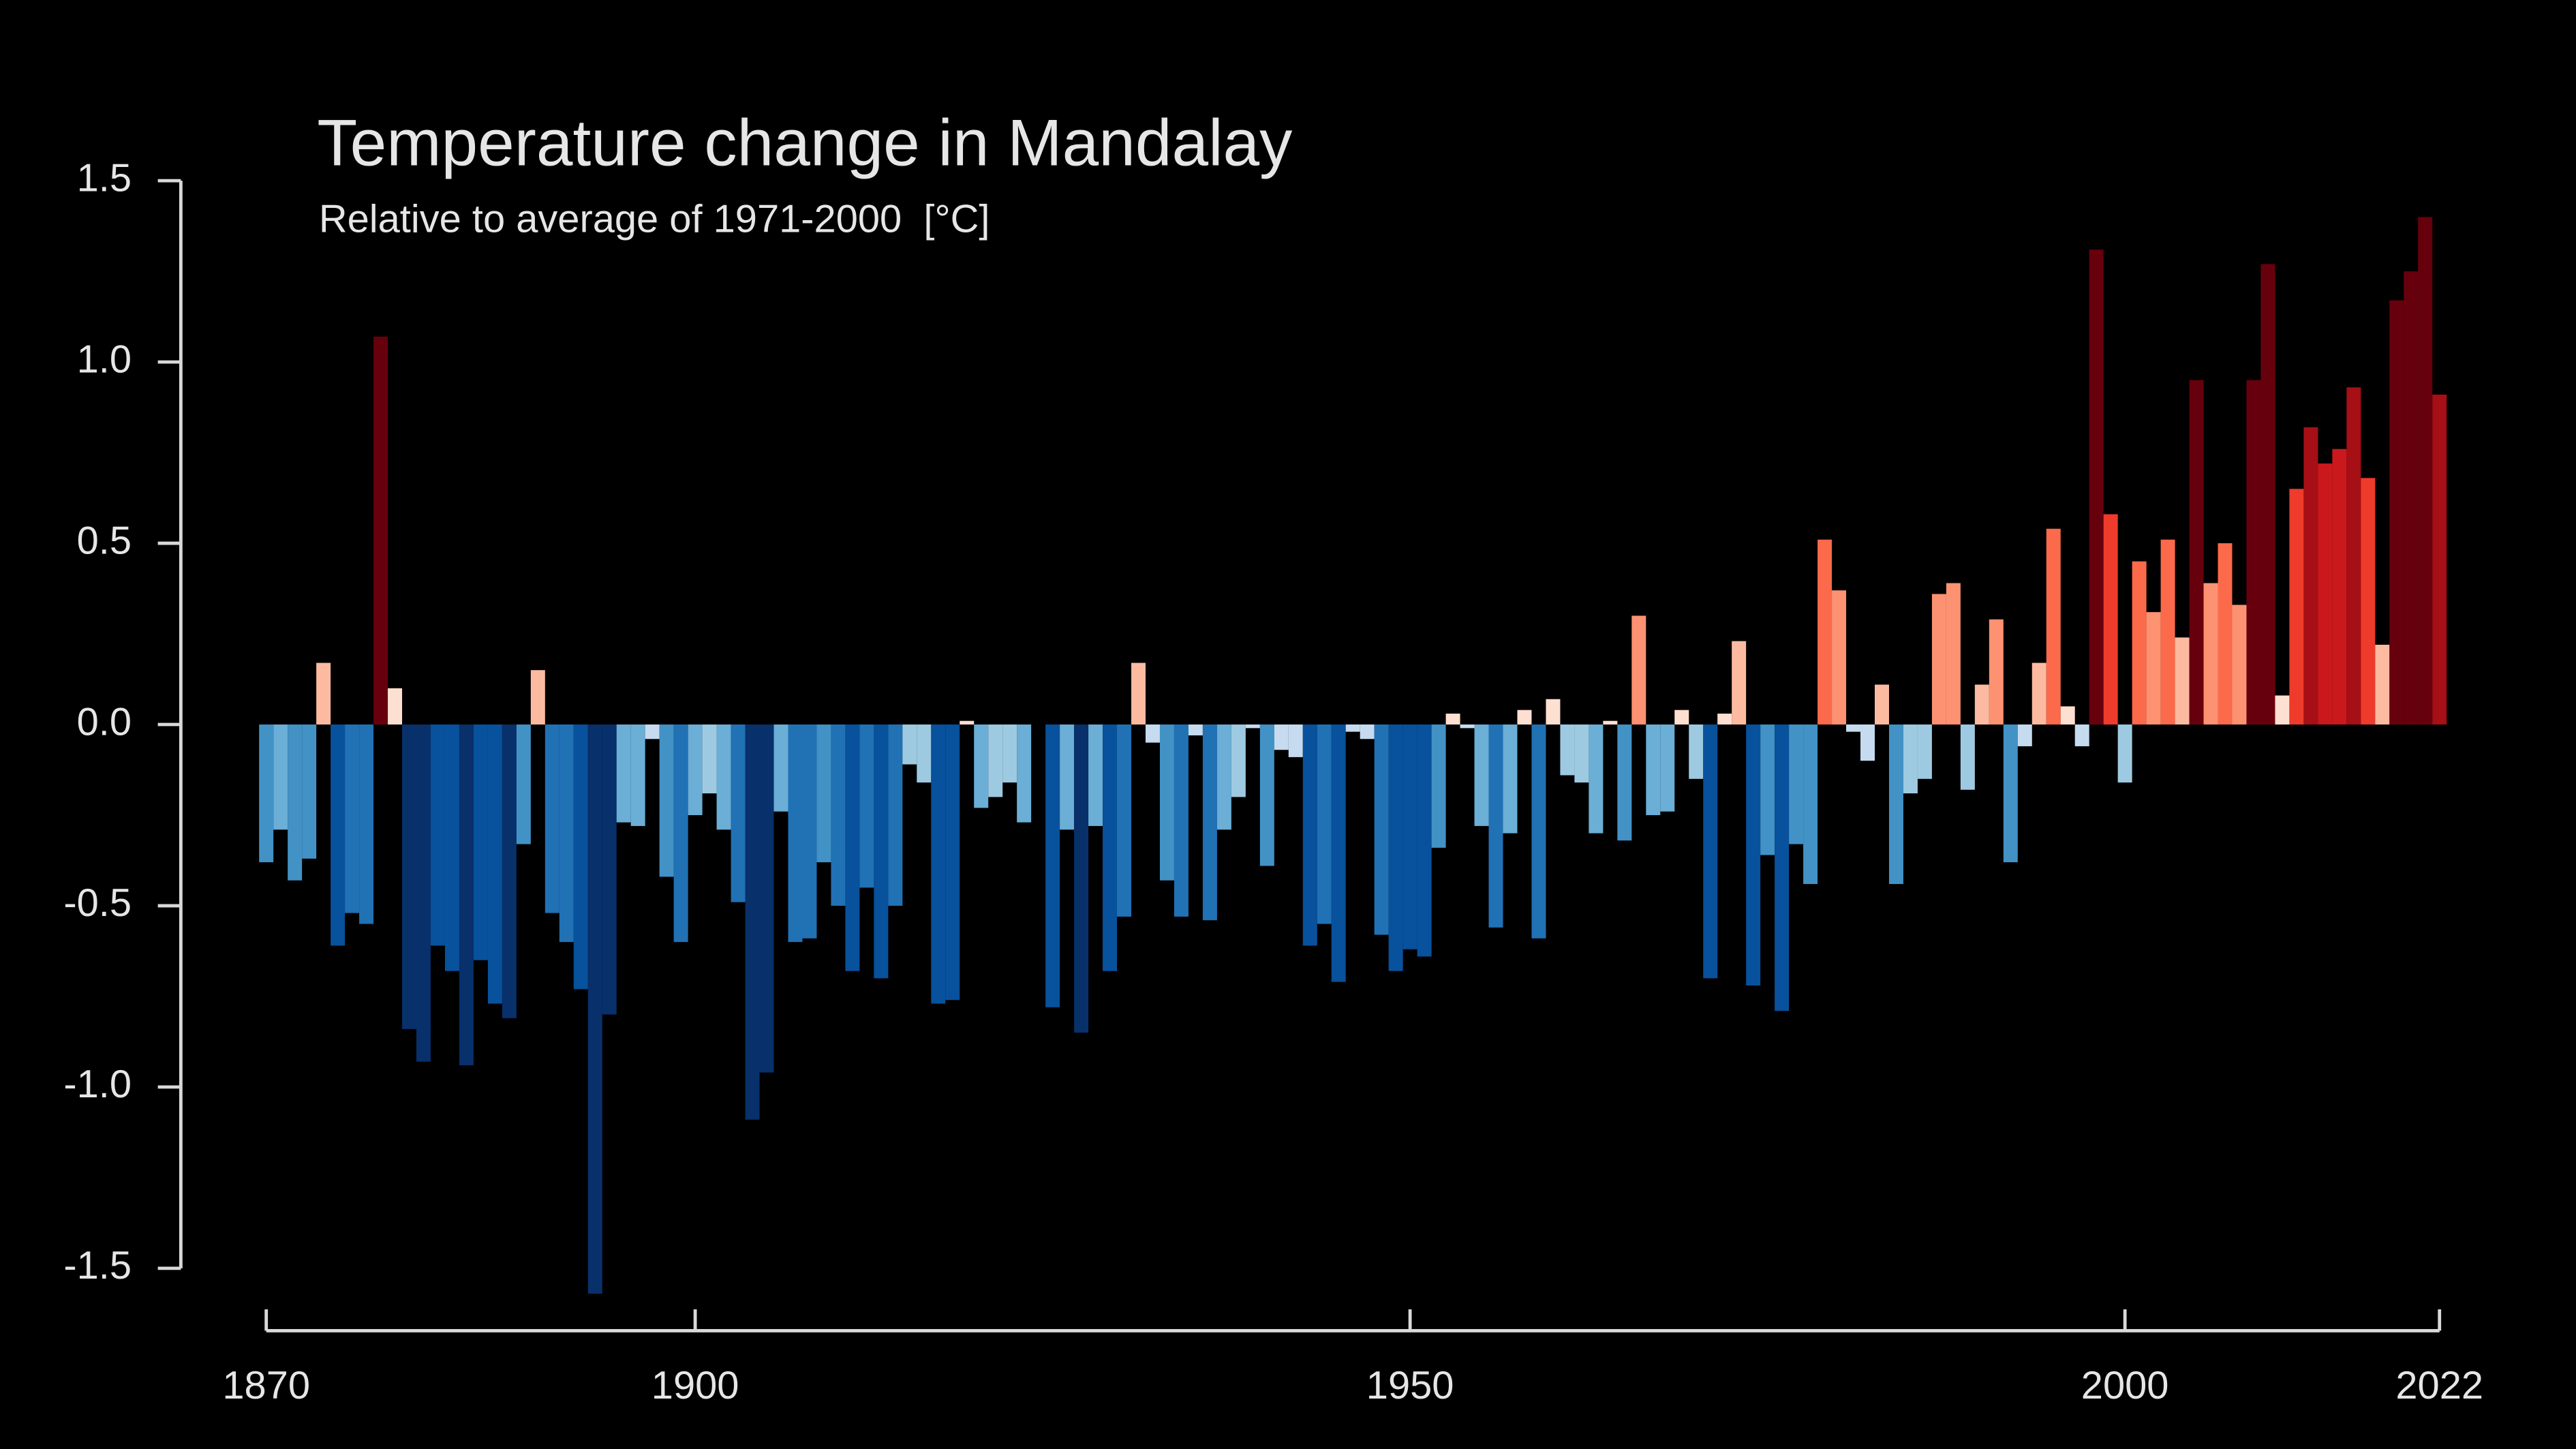 Image resolution: width=2576 pixels, height=1449 pixels. What do you see at coordinates (98, 903) in the screenshot?
I see `y-tick-label: -0.5` at bounding box center [98, 903].